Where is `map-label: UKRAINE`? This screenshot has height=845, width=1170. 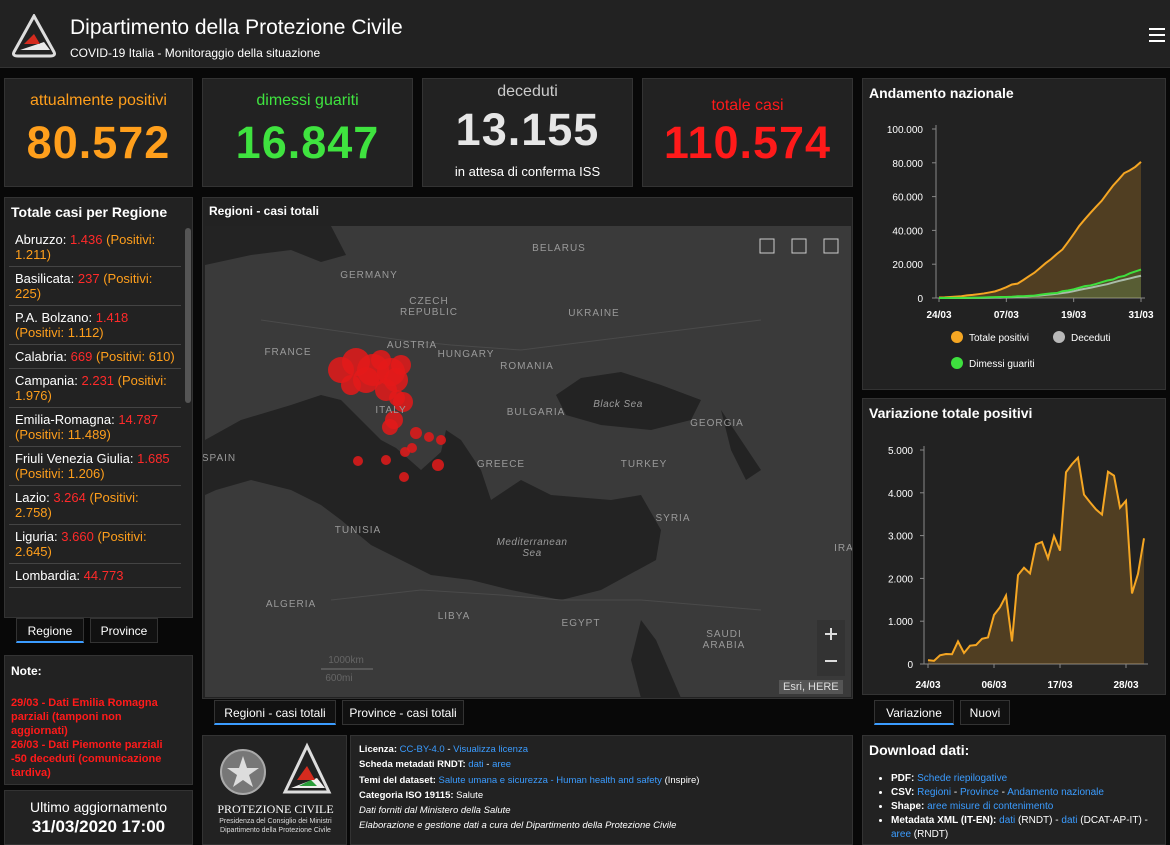 map-label: UKRAINE is located at coordinates (594, 313).